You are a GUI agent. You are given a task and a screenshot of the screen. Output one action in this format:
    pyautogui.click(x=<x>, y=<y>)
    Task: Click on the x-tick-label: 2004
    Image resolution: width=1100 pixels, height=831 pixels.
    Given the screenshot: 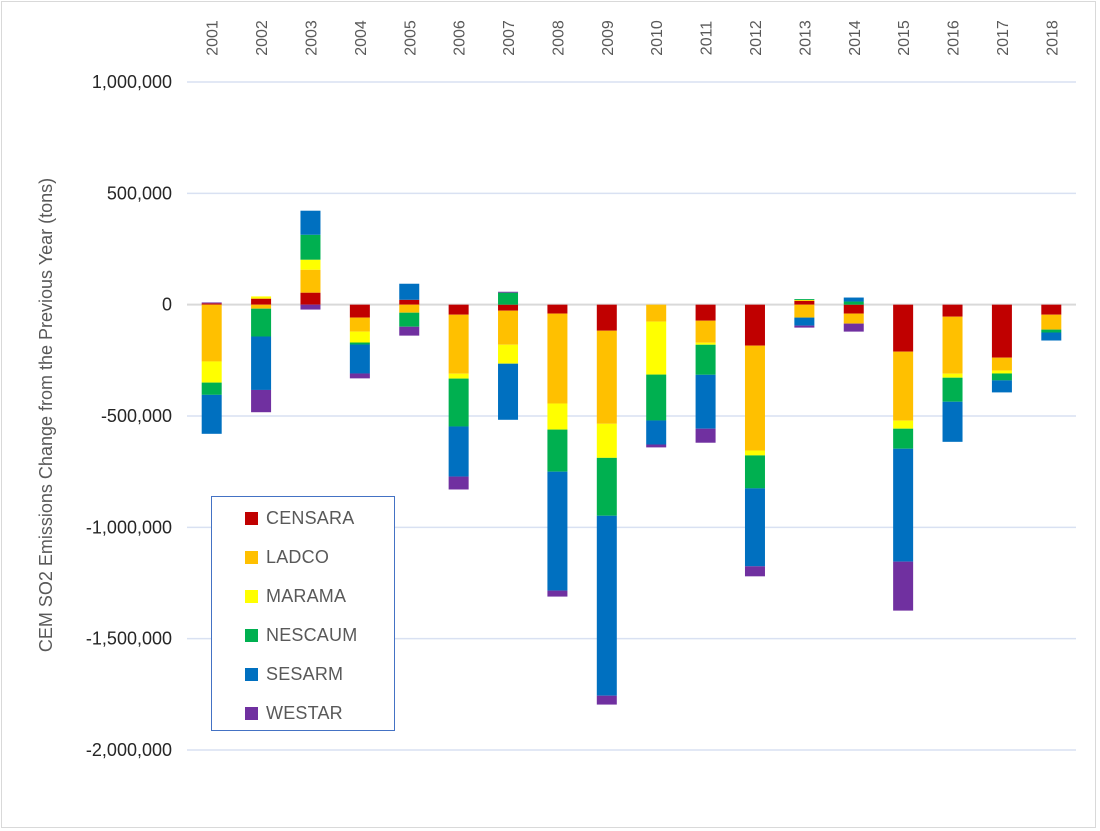 What is the action you would take?
    pyautogui.click(x=361, y=38)
    